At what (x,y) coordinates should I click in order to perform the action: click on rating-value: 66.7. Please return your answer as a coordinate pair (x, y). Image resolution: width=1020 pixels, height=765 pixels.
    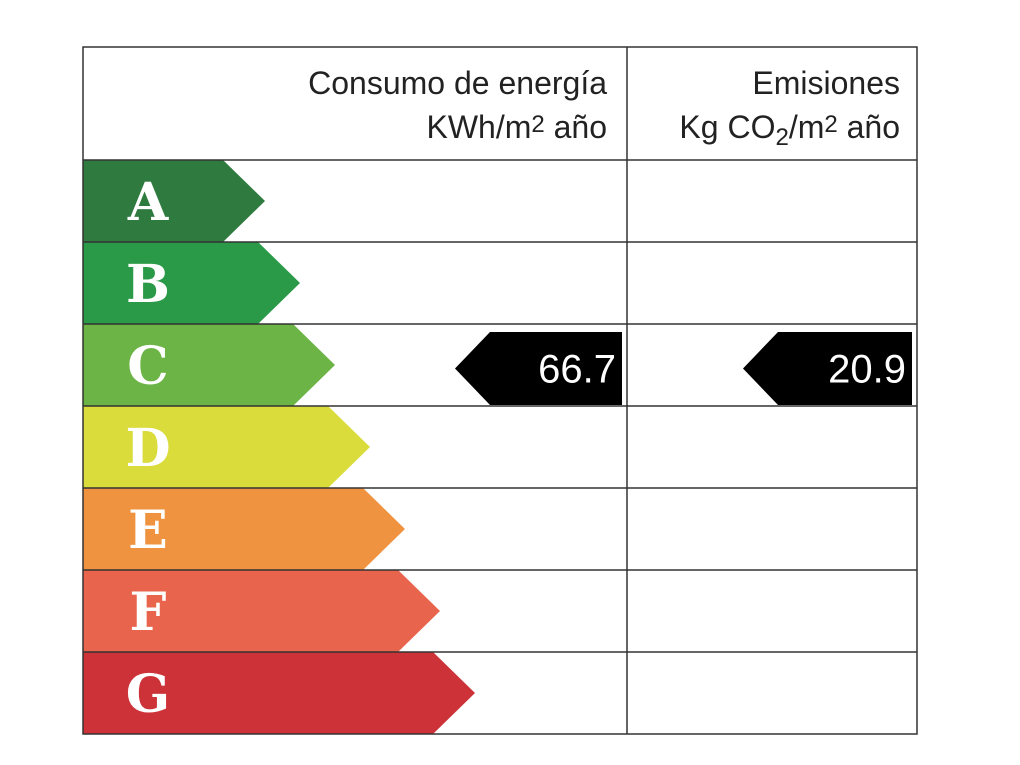
    Looking at the image, I should click on (577, 370).